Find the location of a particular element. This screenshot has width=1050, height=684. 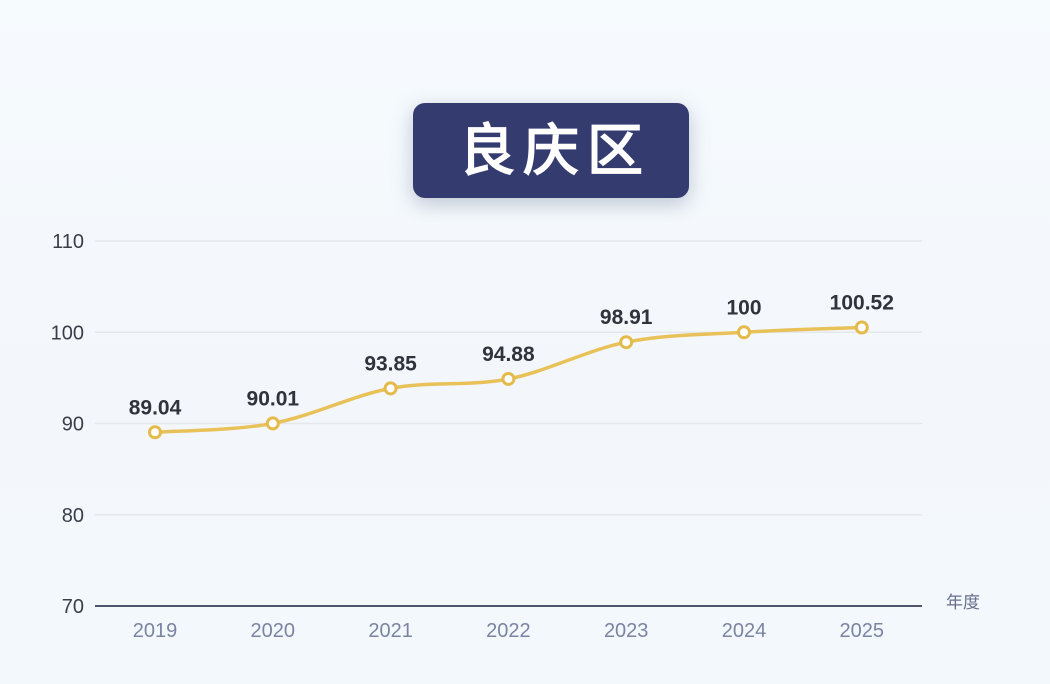

x-tick-label: 2020 is located at coordinates (273, 631).